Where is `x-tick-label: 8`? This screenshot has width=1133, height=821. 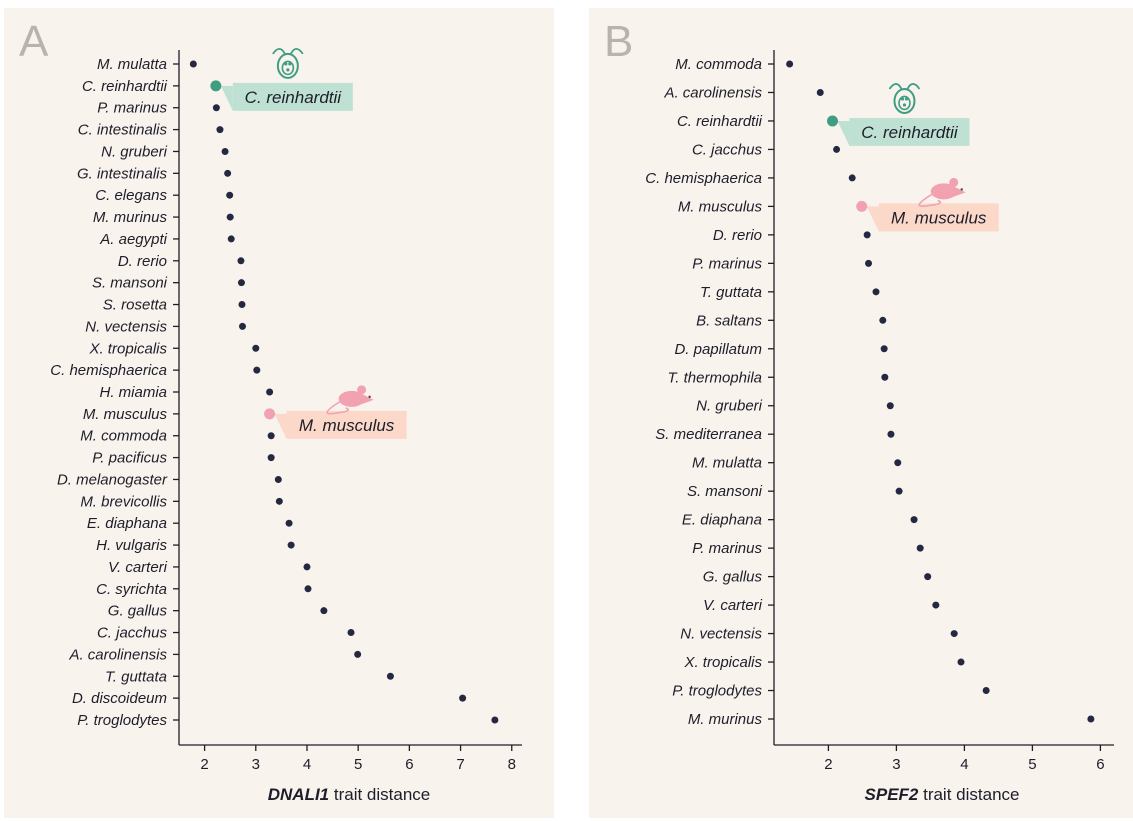
x-tick-label: 8 is located at coordinates (512, 764).